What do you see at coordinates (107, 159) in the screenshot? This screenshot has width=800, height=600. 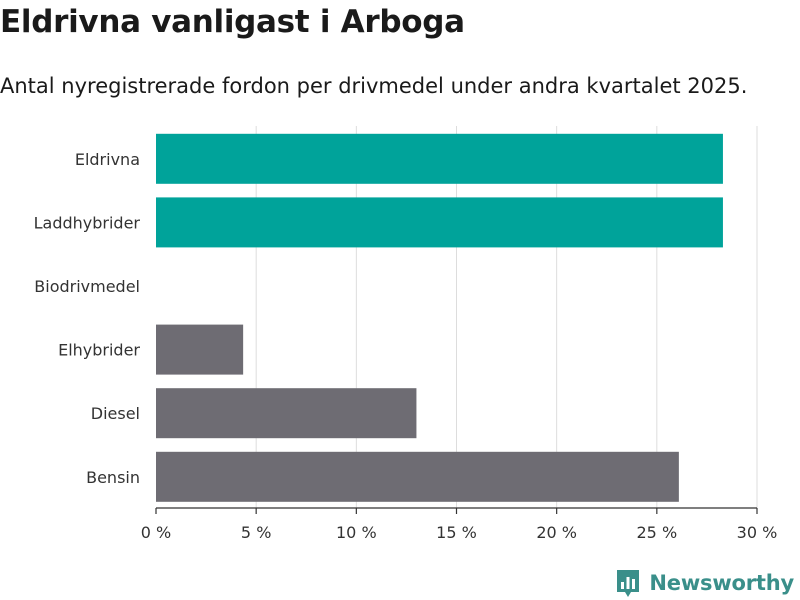 I see `category-label: Eldrivna` at bounding box center [107, 159].